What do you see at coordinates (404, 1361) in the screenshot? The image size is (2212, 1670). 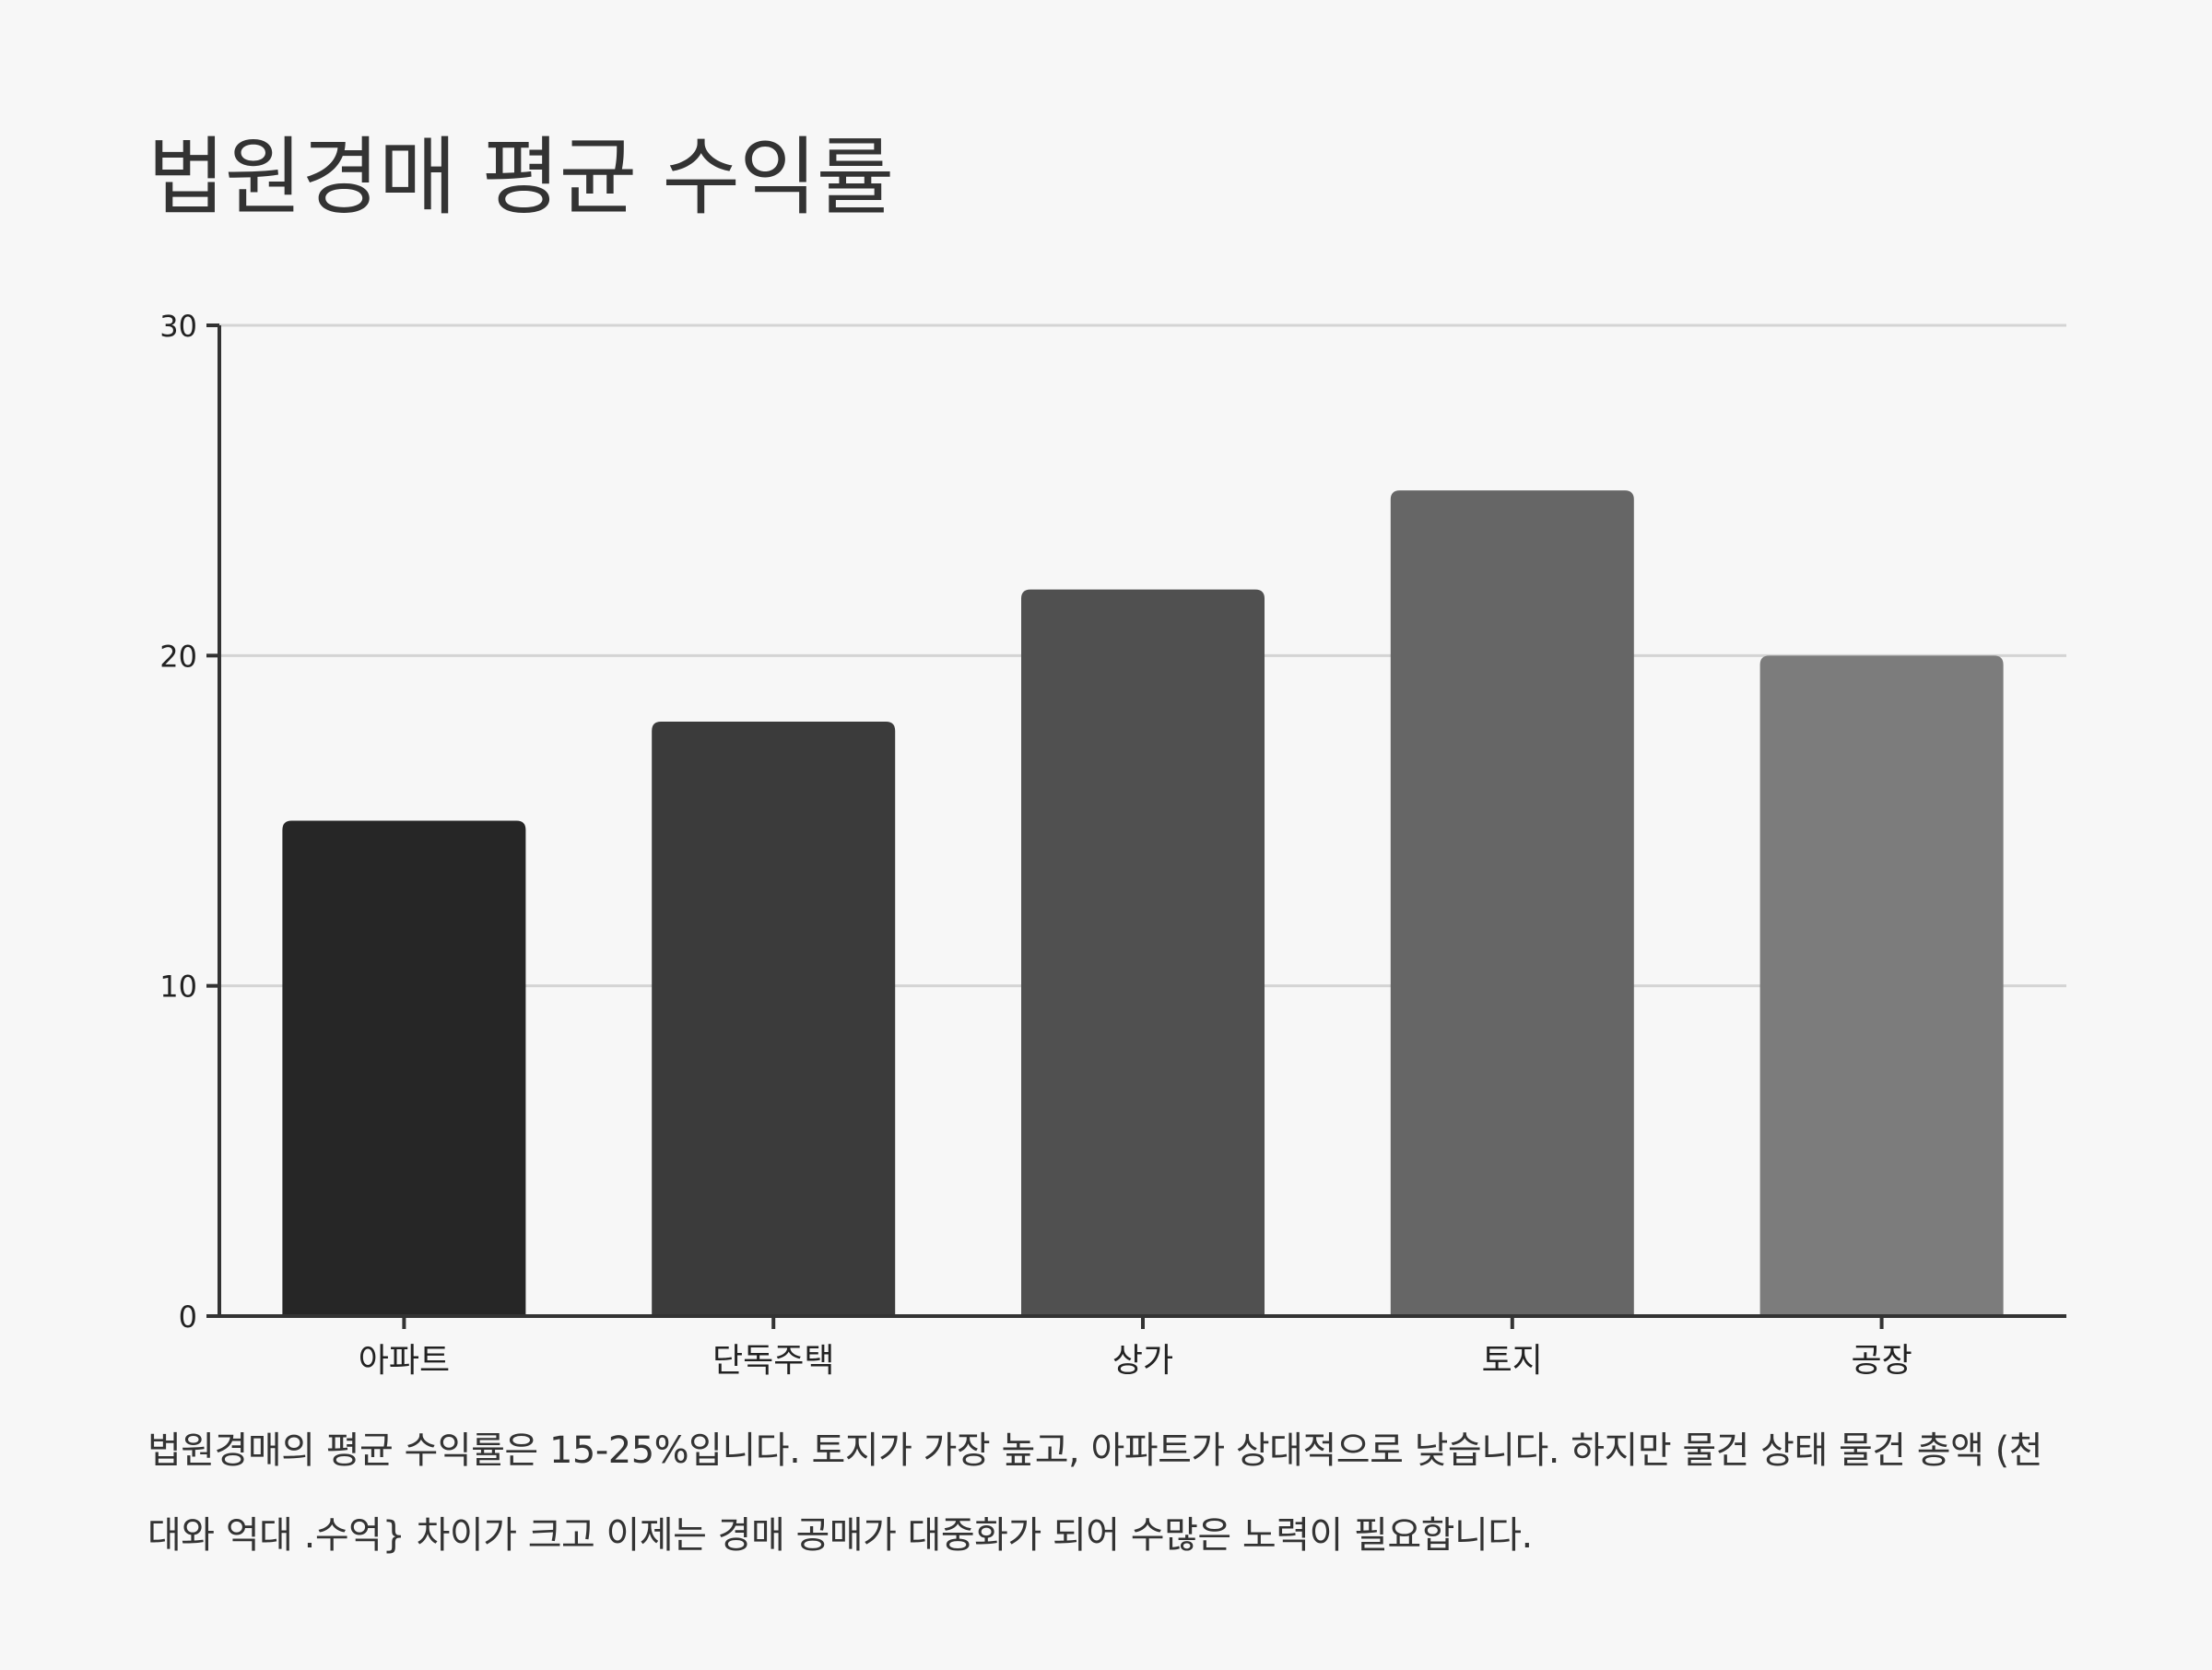 I see `x-tick-label: 아파트` at bounding box center [404, 1361].